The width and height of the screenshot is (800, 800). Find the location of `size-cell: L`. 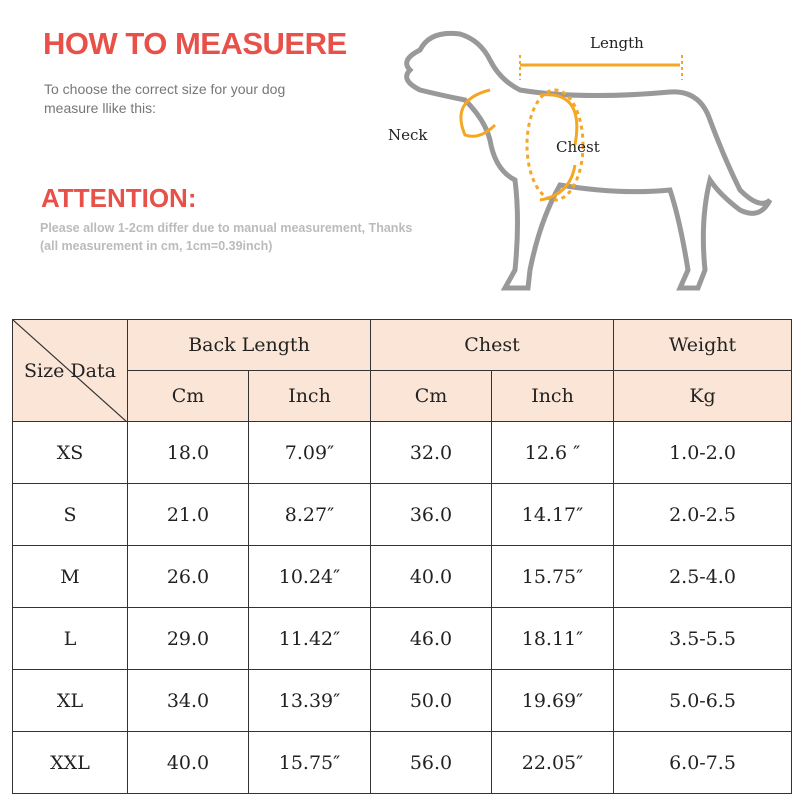

size-cell: L is located at coordinates (70, 638).